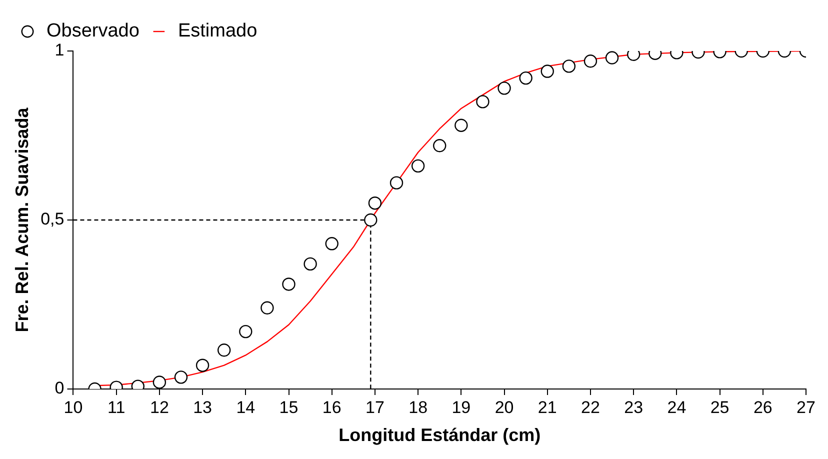 The image size is (828, 459). What do you see at coordinates (634, 407) in the screenshot?
I see `x-tick-label: 23` at bounding box center [634, 407].